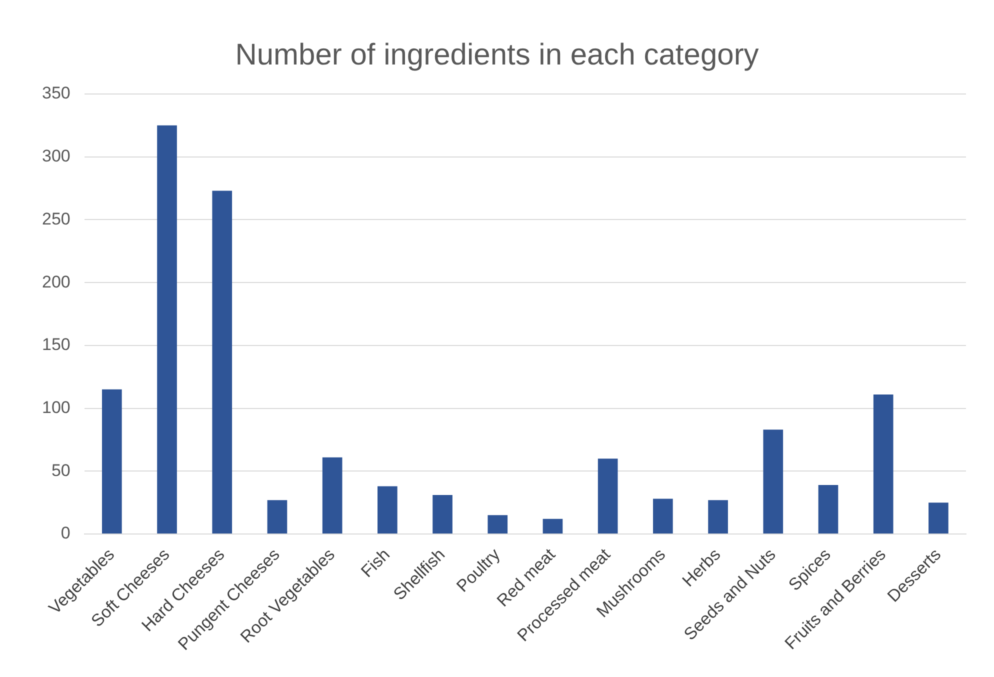  Describe the element at coordinates (56, 93) in the screenshot. I see `y-tick-label: 350` at that location.